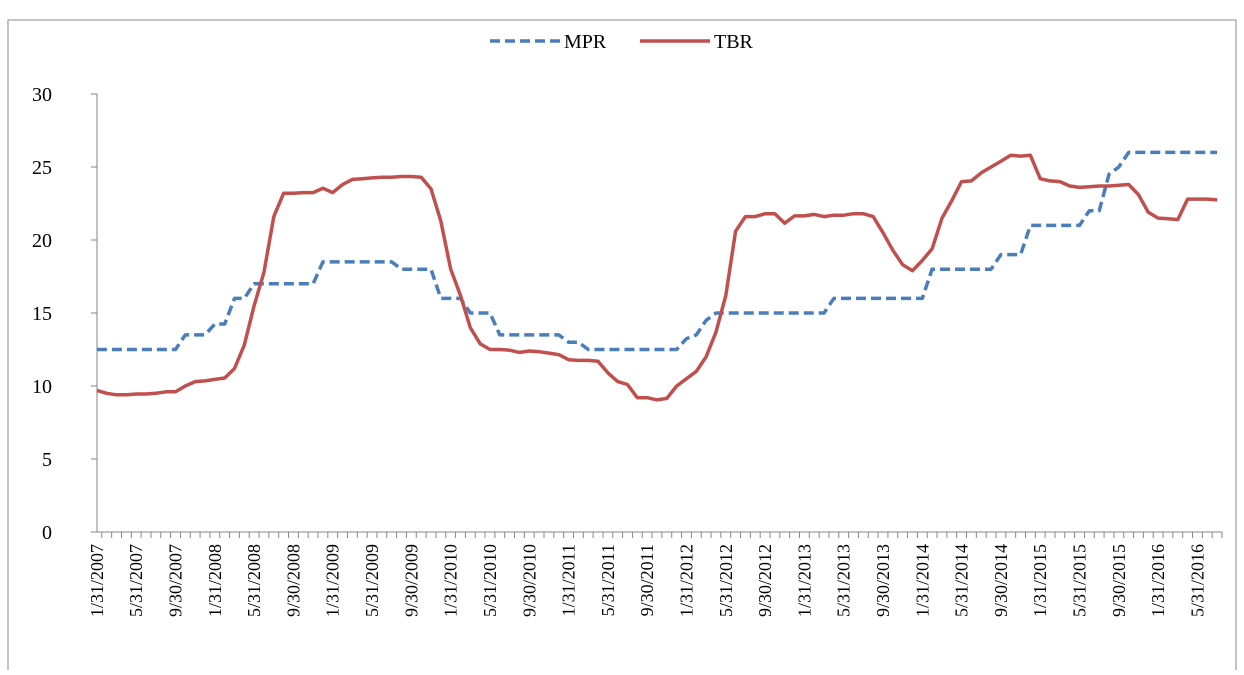 Image resolution: width=1244 pixels, height=675 pixels. Describe the element at coordinates (804, 580) in the screenshot. I see `x-tick-label: 1/31/2013` at that location.